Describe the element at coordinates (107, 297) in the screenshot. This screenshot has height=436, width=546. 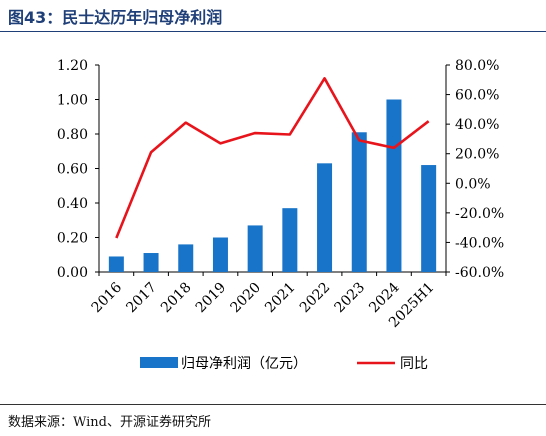
I see `x-tick-label: 2016` at that location.